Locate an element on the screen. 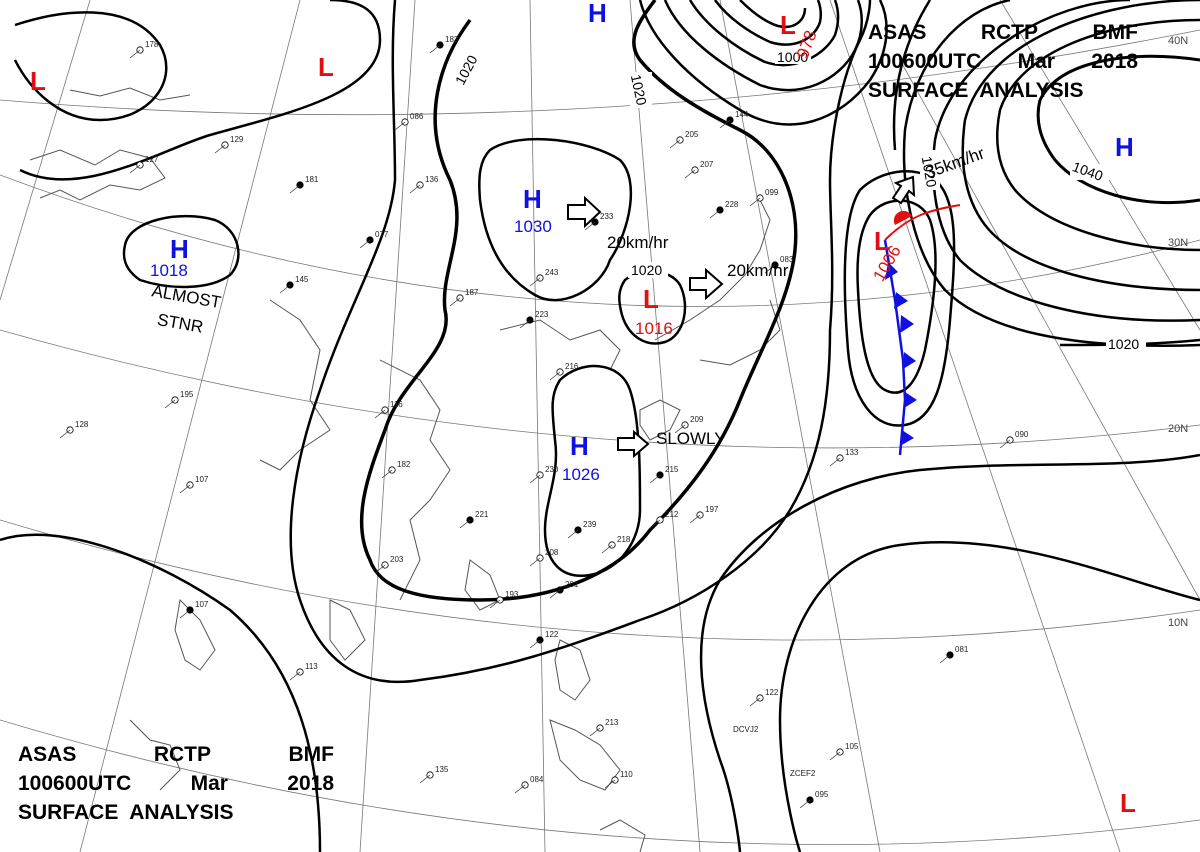 Image resolution: width=1200 pixels, height=852 pixels. station-pressure-value: 209 is located at coordinates (697, 419).